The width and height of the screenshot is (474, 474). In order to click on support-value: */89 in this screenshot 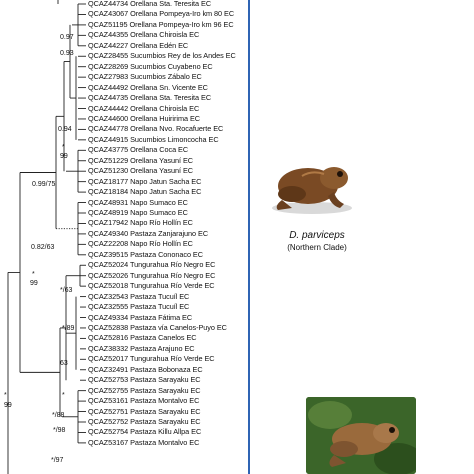, I will do `click(68, 328)`.